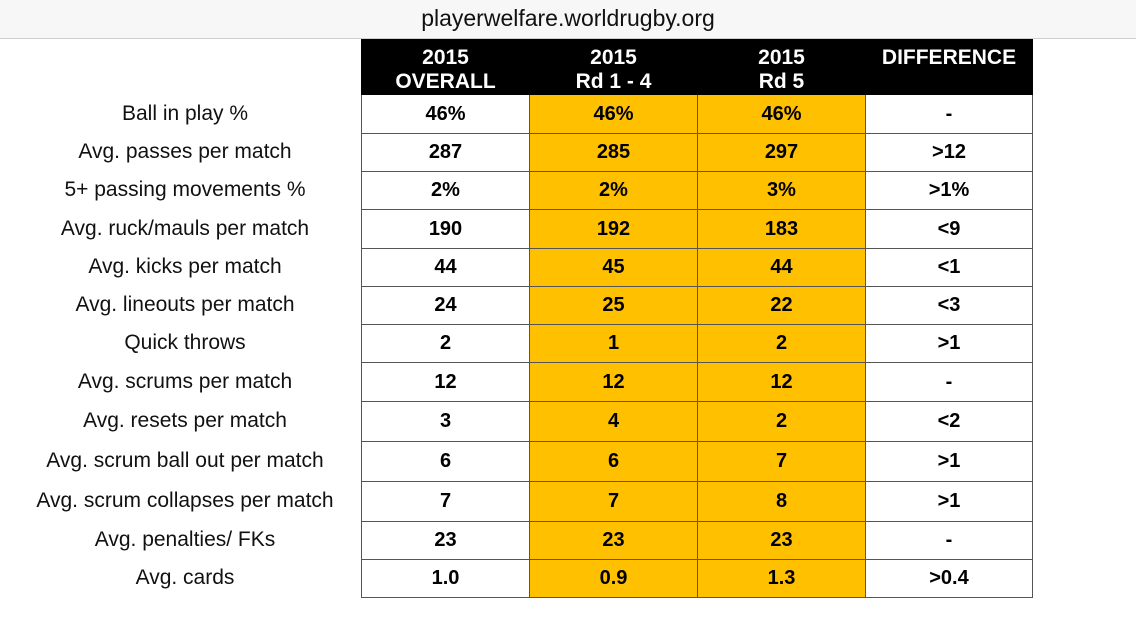  Describe the element at coordinates (185, 228) in the screenshot. I see `row-label: Avg. ruck/mauls per match` at that location.